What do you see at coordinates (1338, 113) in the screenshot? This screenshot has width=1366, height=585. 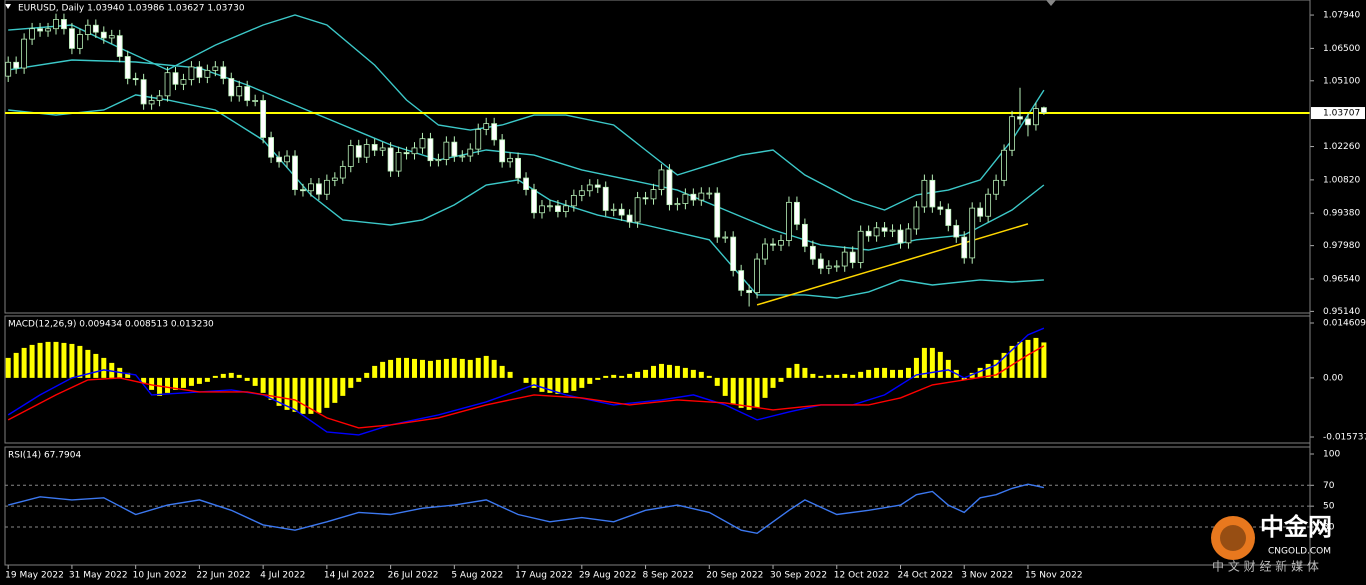 I see `price-level-tag` at bounding box center [1338, 113].